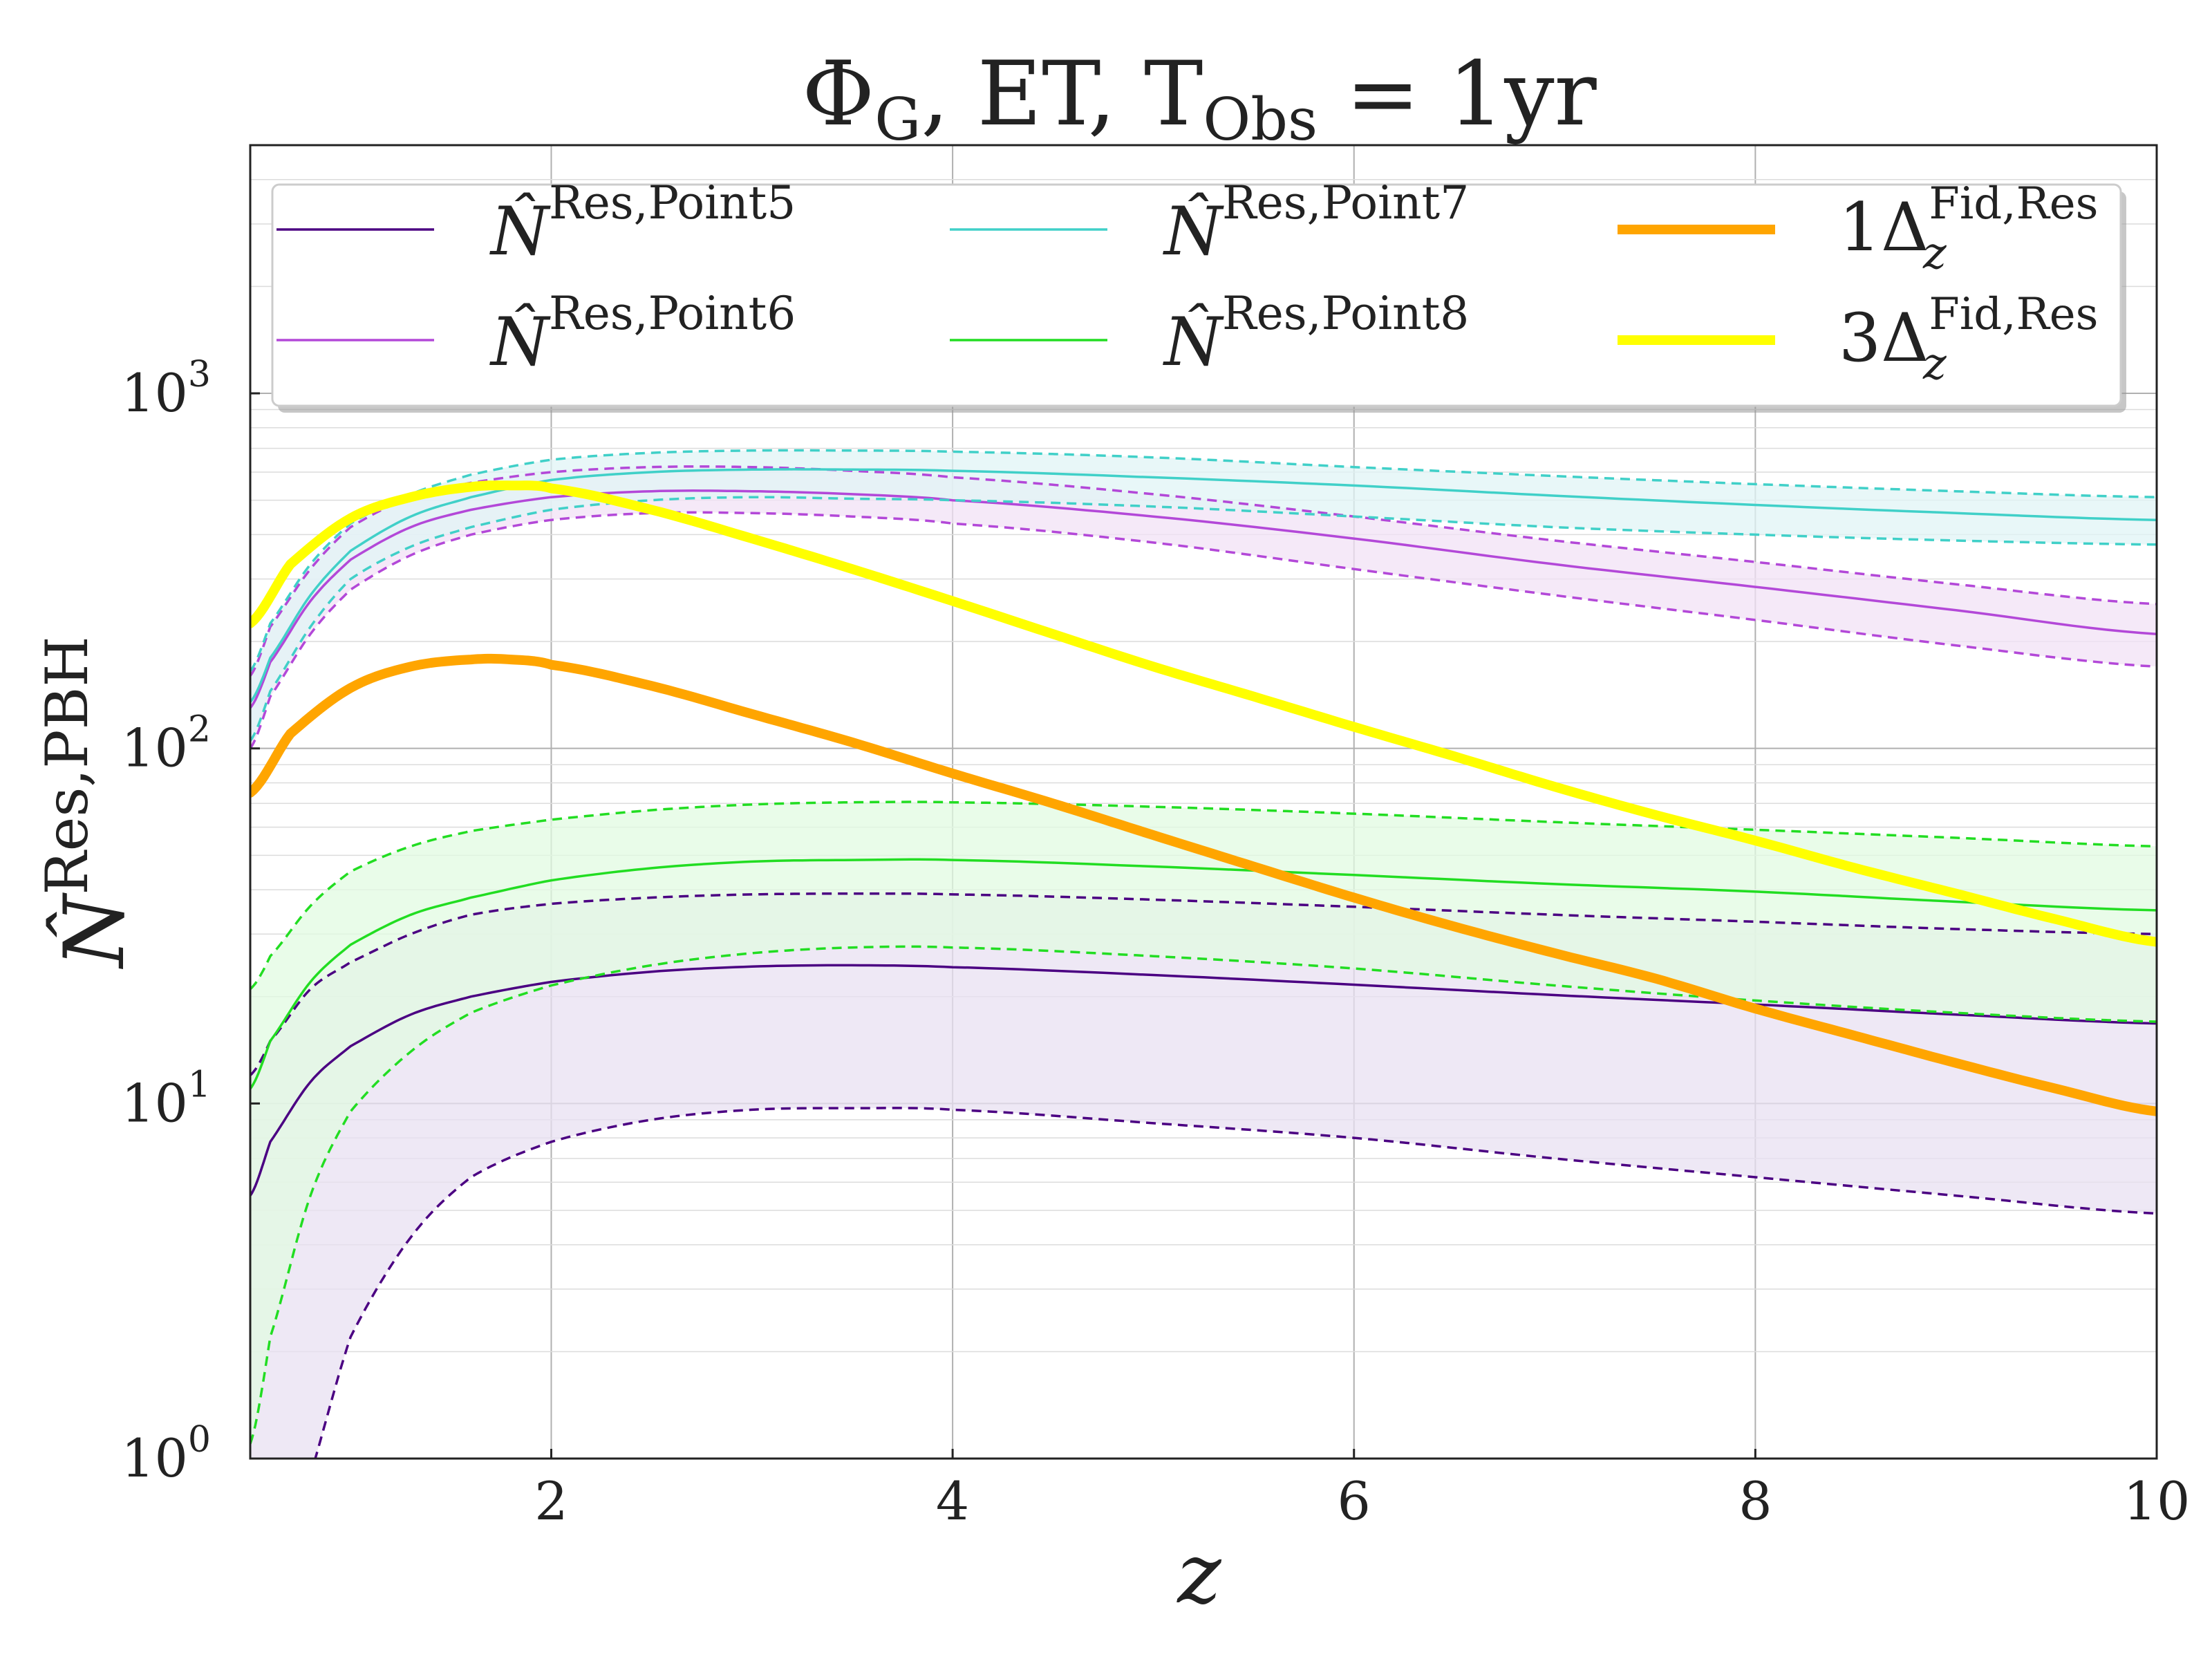 The height and width of the screenshot is (1659, 2212). What do you see at coordinates (1345, 313) in the screenshot?
I see `legend-label-sup: Res,Point8` at bounding box center [1345, 313].